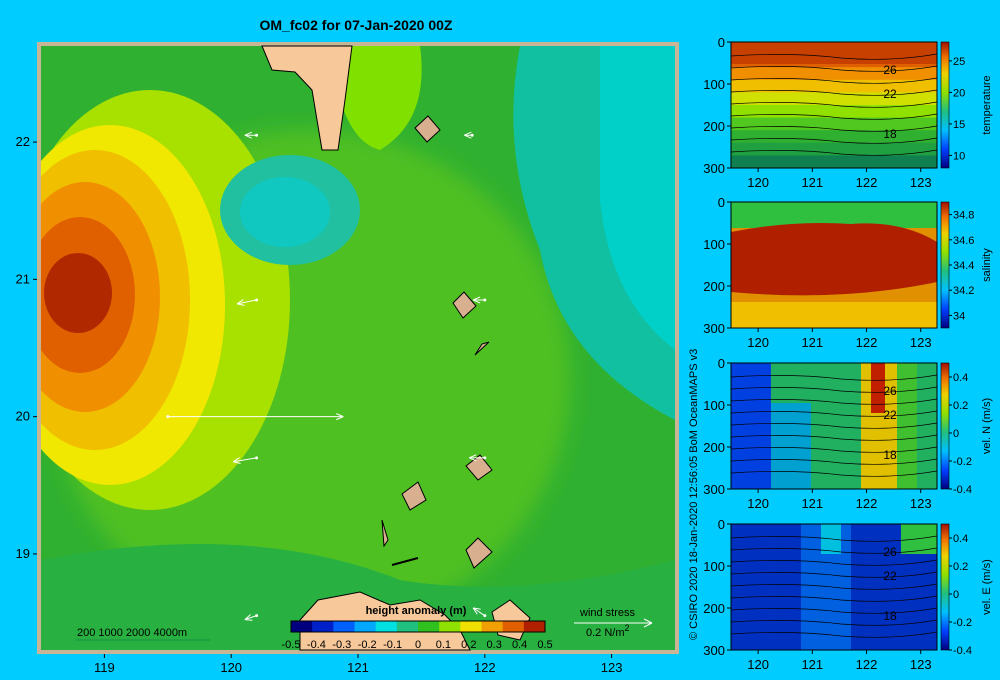  What do you see at coordinates (376, 98) in the screenshot?
I see `field-band-north-lime` at bounding box center [376, 98].